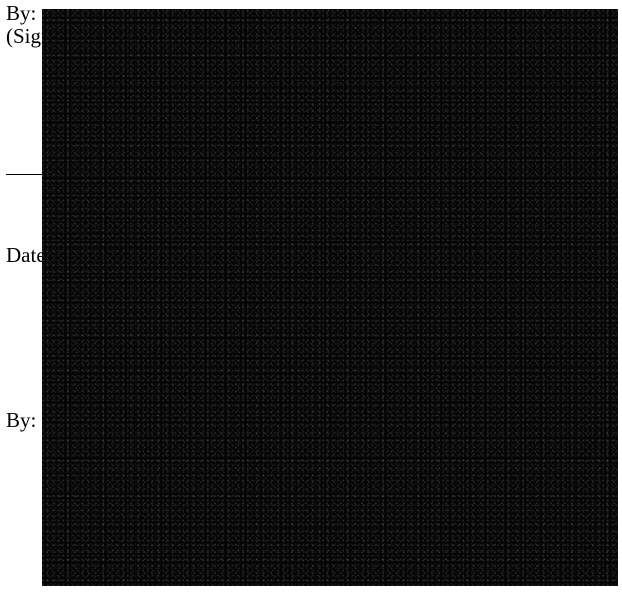  Describe the element at coordinates (26, 174) in the screenshot. I see `signature-line` at that location.